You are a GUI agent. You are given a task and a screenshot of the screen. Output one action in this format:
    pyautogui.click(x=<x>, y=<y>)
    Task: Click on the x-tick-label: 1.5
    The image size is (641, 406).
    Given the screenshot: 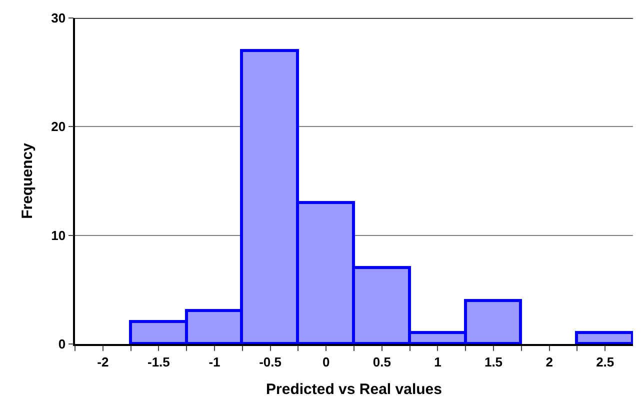 What is the action you would take?
    pyautogui.click(x=493, y=362)
    